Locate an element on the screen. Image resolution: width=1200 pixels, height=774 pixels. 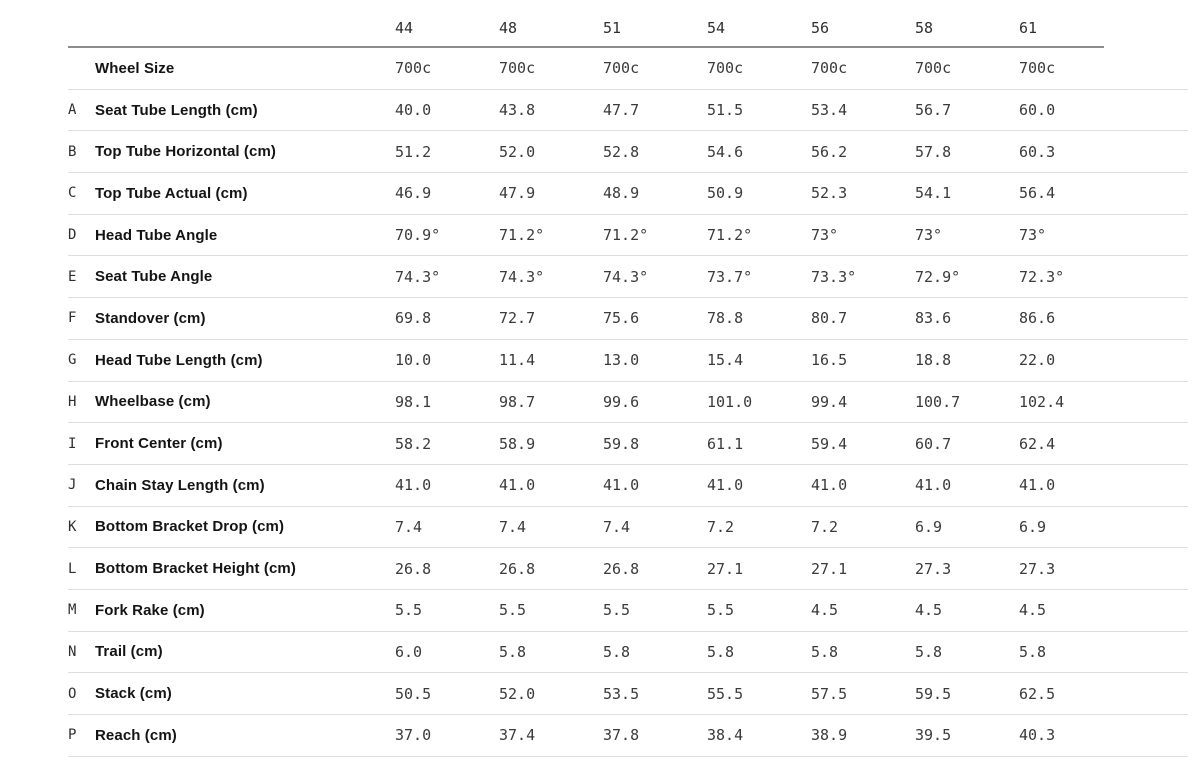
spec-value-cell: 55.5 is located at coordinates (759, 693).